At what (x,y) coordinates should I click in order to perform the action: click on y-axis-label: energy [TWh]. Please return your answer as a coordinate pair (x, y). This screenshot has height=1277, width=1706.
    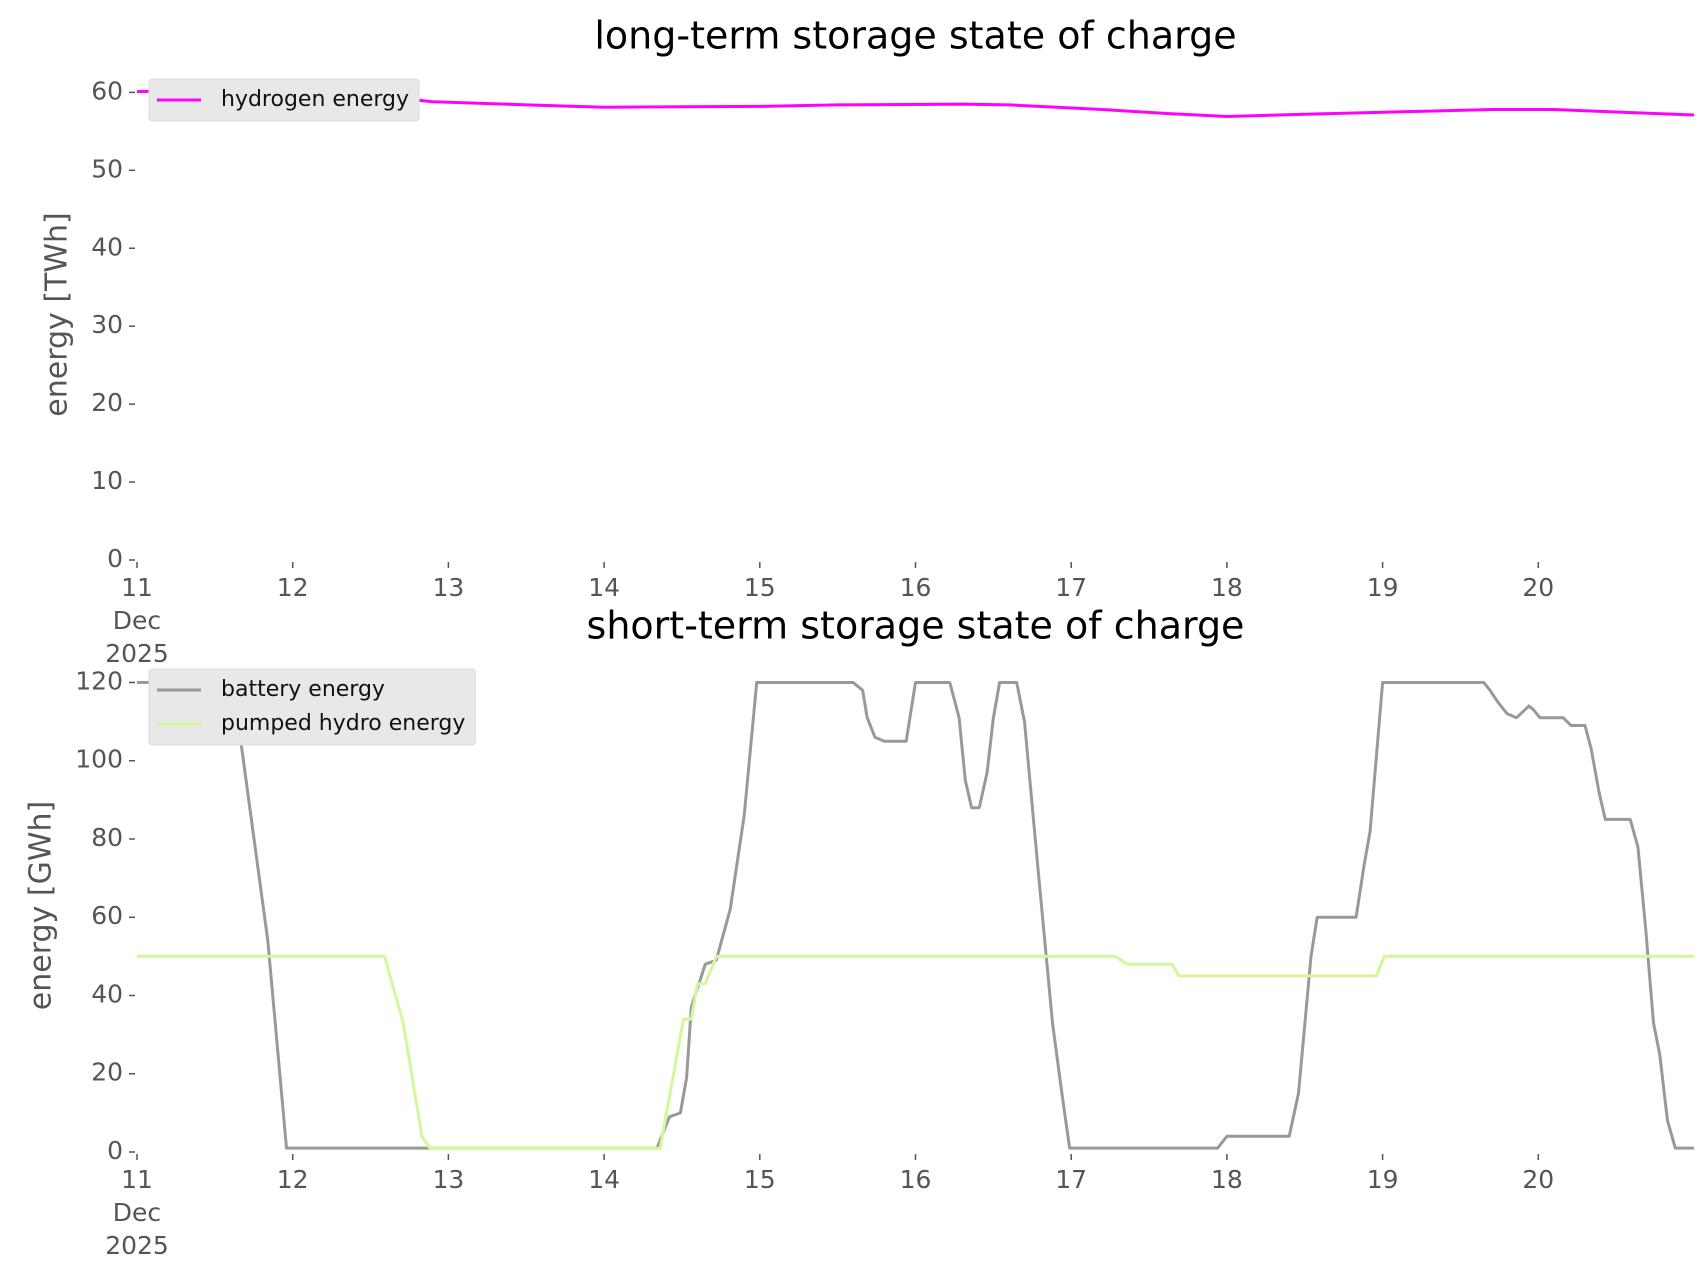
    Looking at the image, I should click on (57, 314).